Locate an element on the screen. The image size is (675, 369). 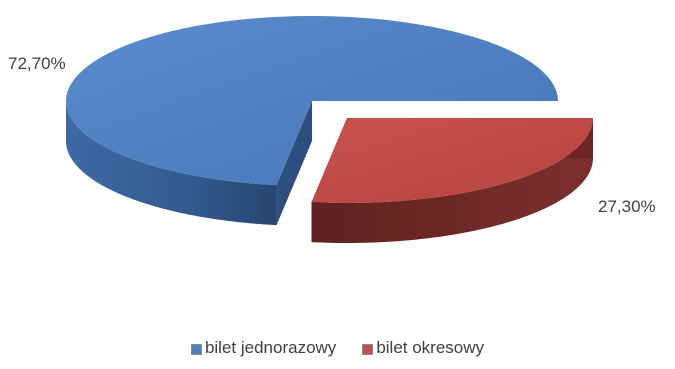
legend-item-bilet-jednorazowy: bilet jednorazowy is located at coordinates (263, 348).